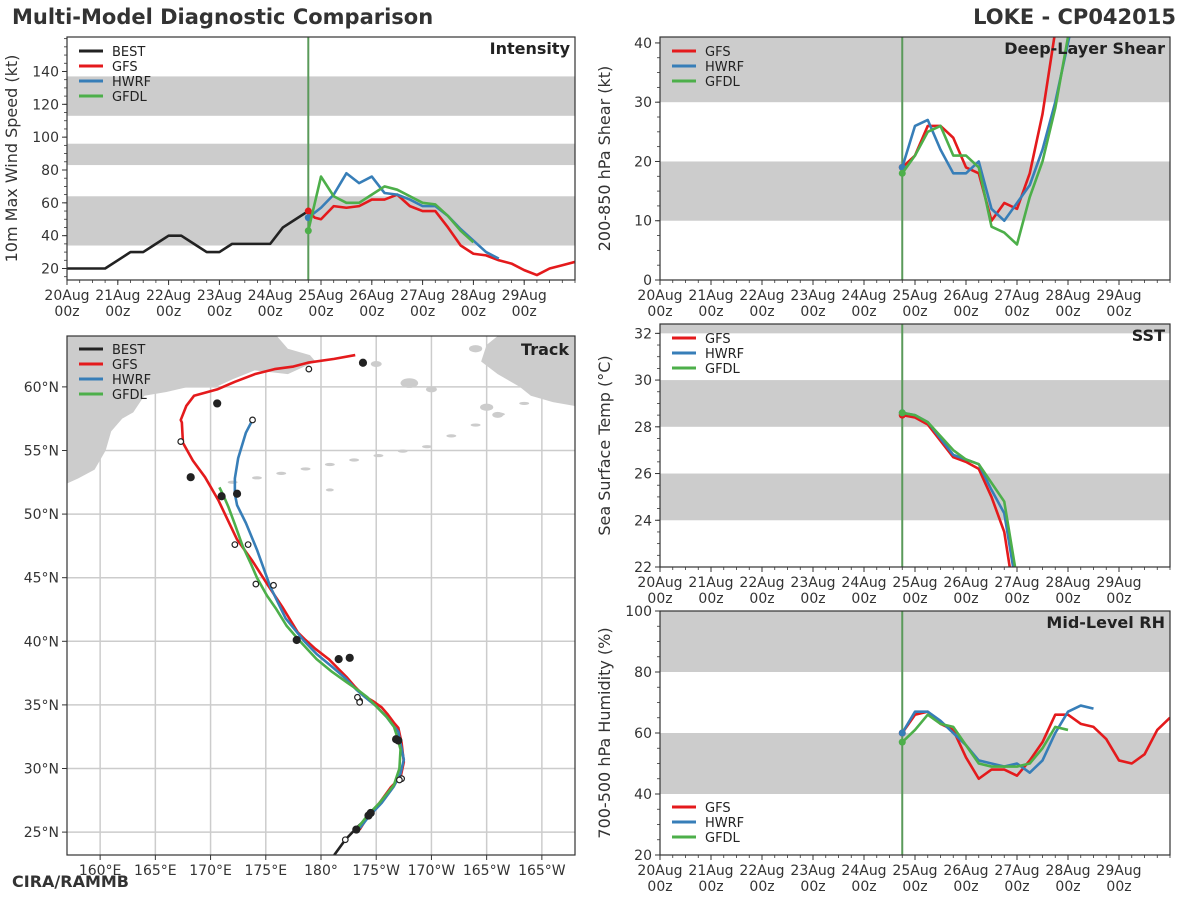  I want to click on y-axis-label: 10m Max Wind Speed (kt), so click(11, 159).